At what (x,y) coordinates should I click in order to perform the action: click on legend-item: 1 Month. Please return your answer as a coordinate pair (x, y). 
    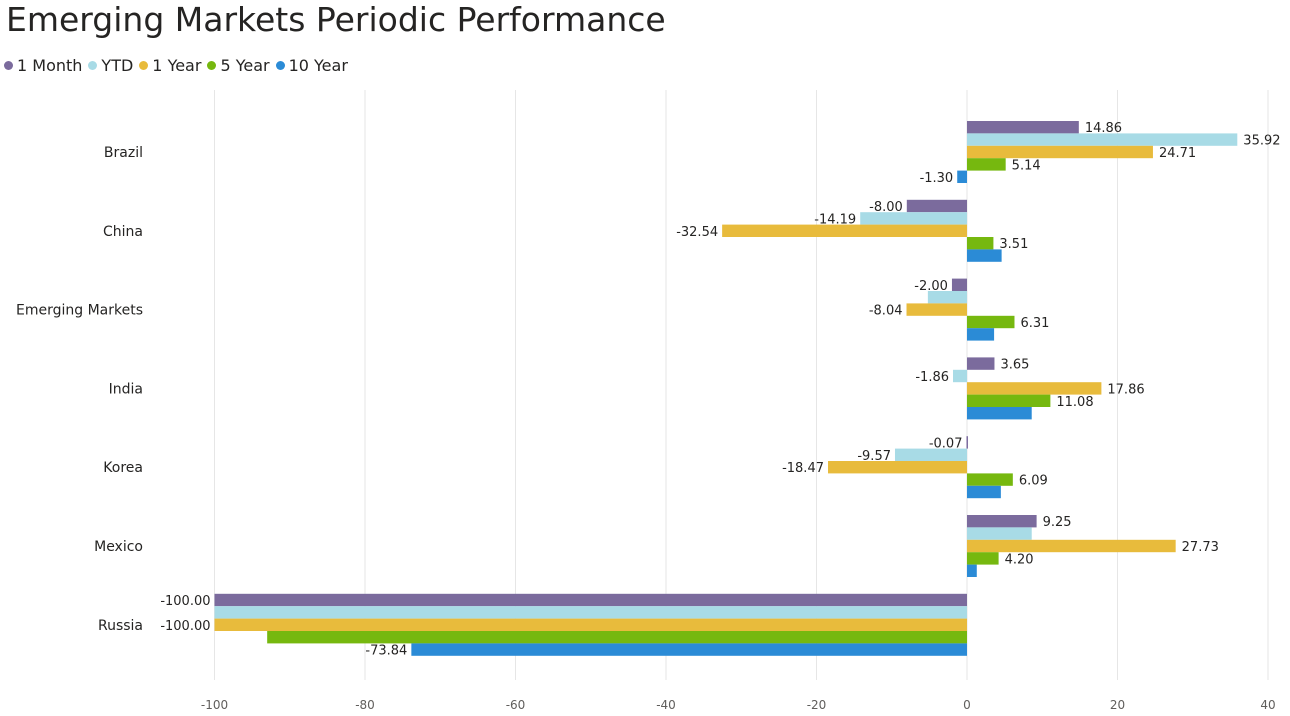
    Looking at the image, I should click on (43, 65).